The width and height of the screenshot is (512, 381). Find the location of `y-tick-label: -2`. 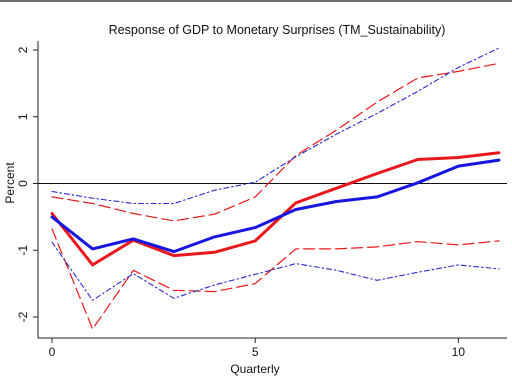

y-tick-label: -2 is located at coordinates (23, 316).